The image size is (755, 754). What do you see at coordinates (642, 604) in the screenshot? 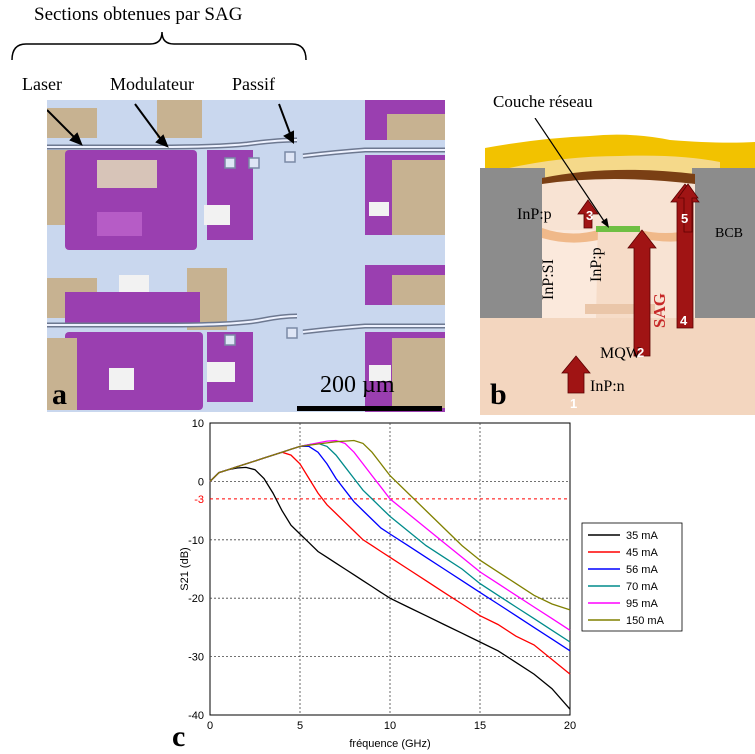
I see `legend-label: 95 mA` at bounding box center [642, 604].